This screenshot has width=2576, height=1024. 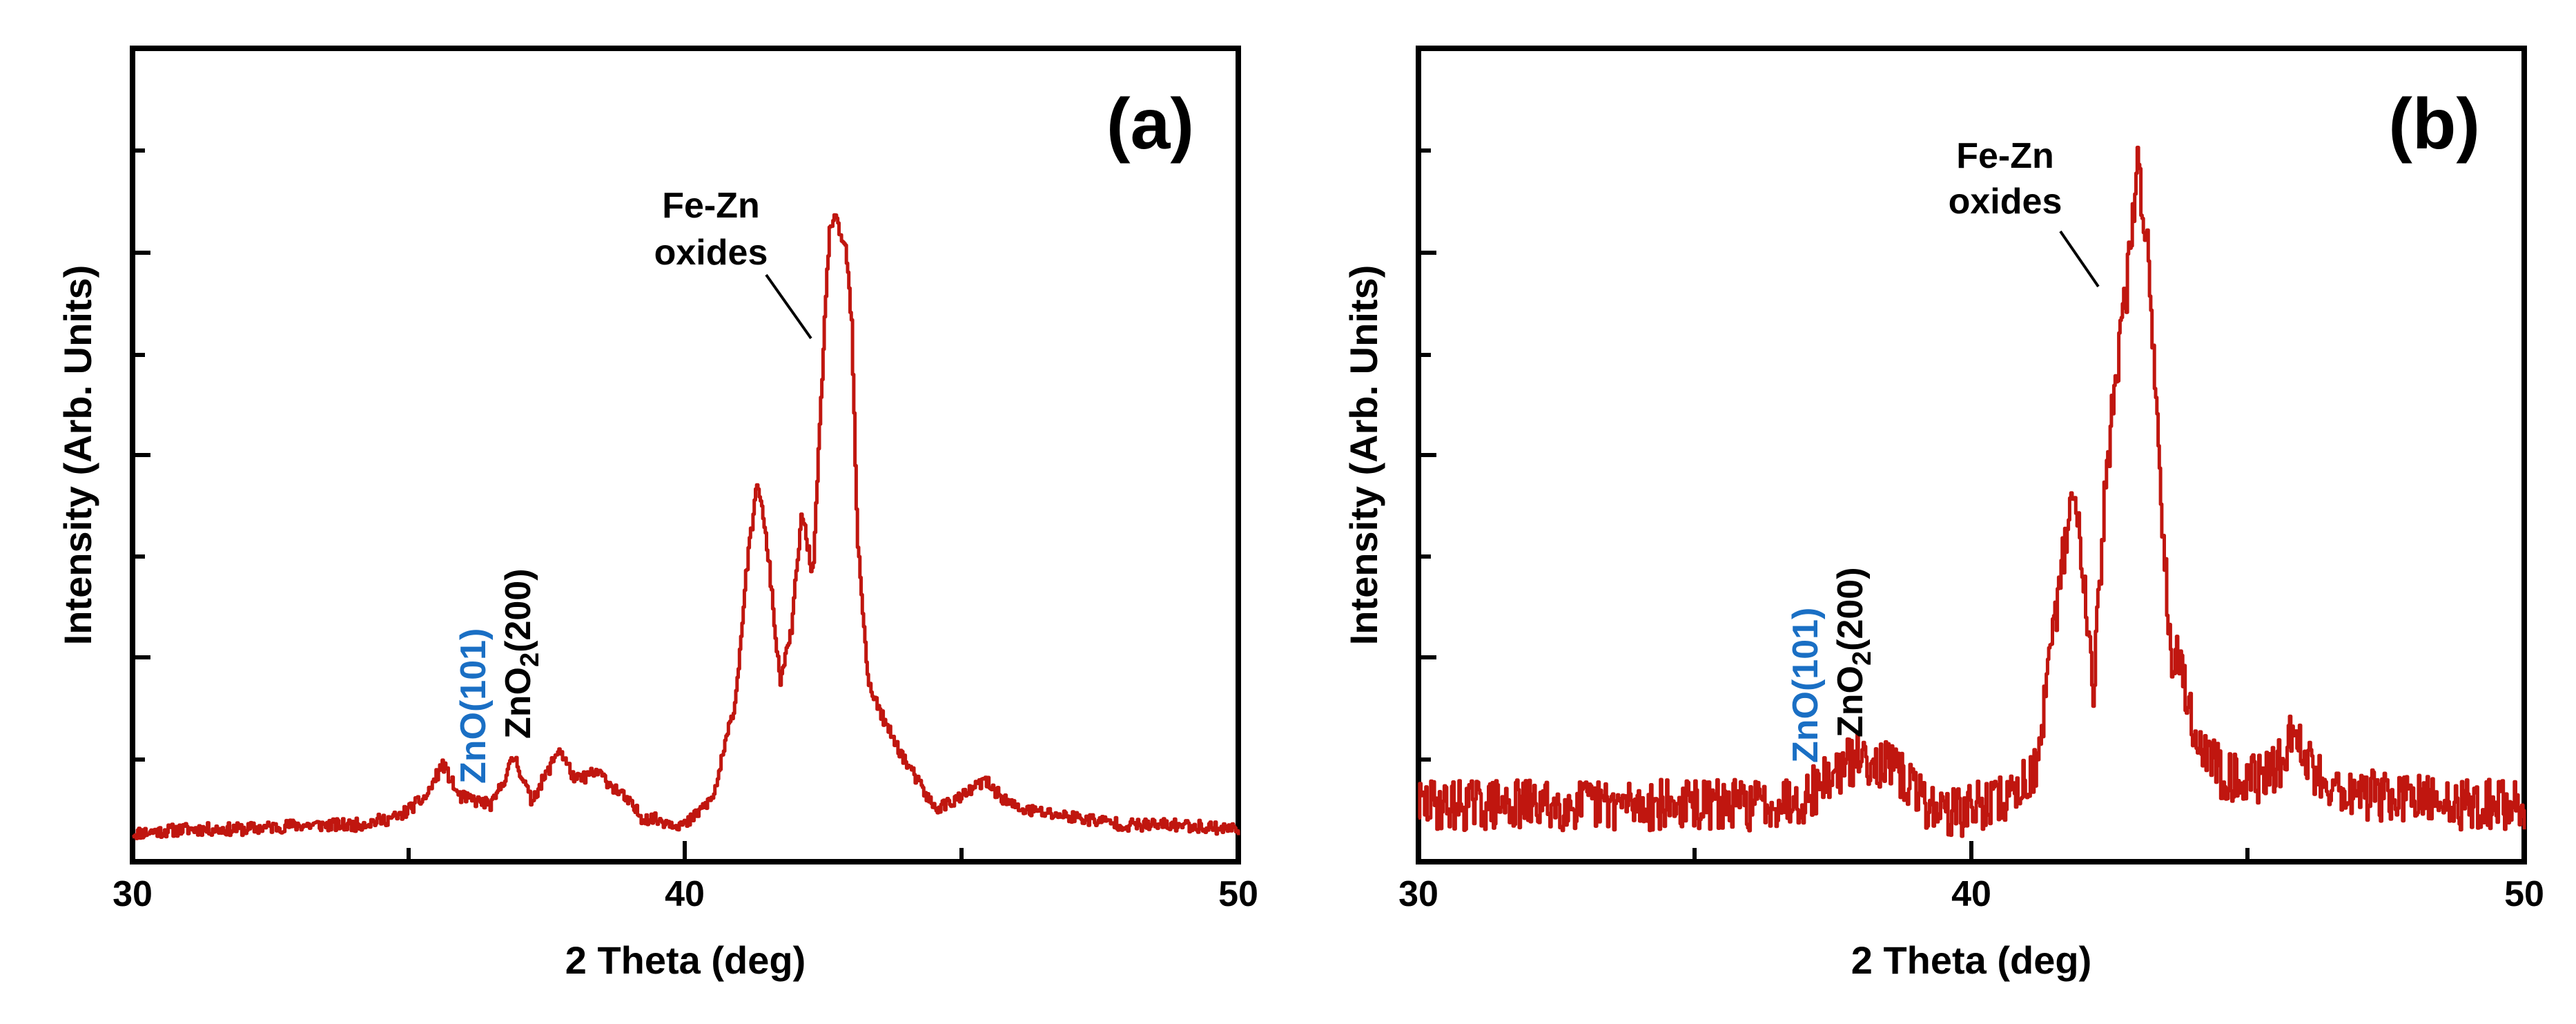 What do you see at coordinates (2079, 259) in the screenshot?
I see `panel-b-peak-pointer` at bounding box center [2079, 259].